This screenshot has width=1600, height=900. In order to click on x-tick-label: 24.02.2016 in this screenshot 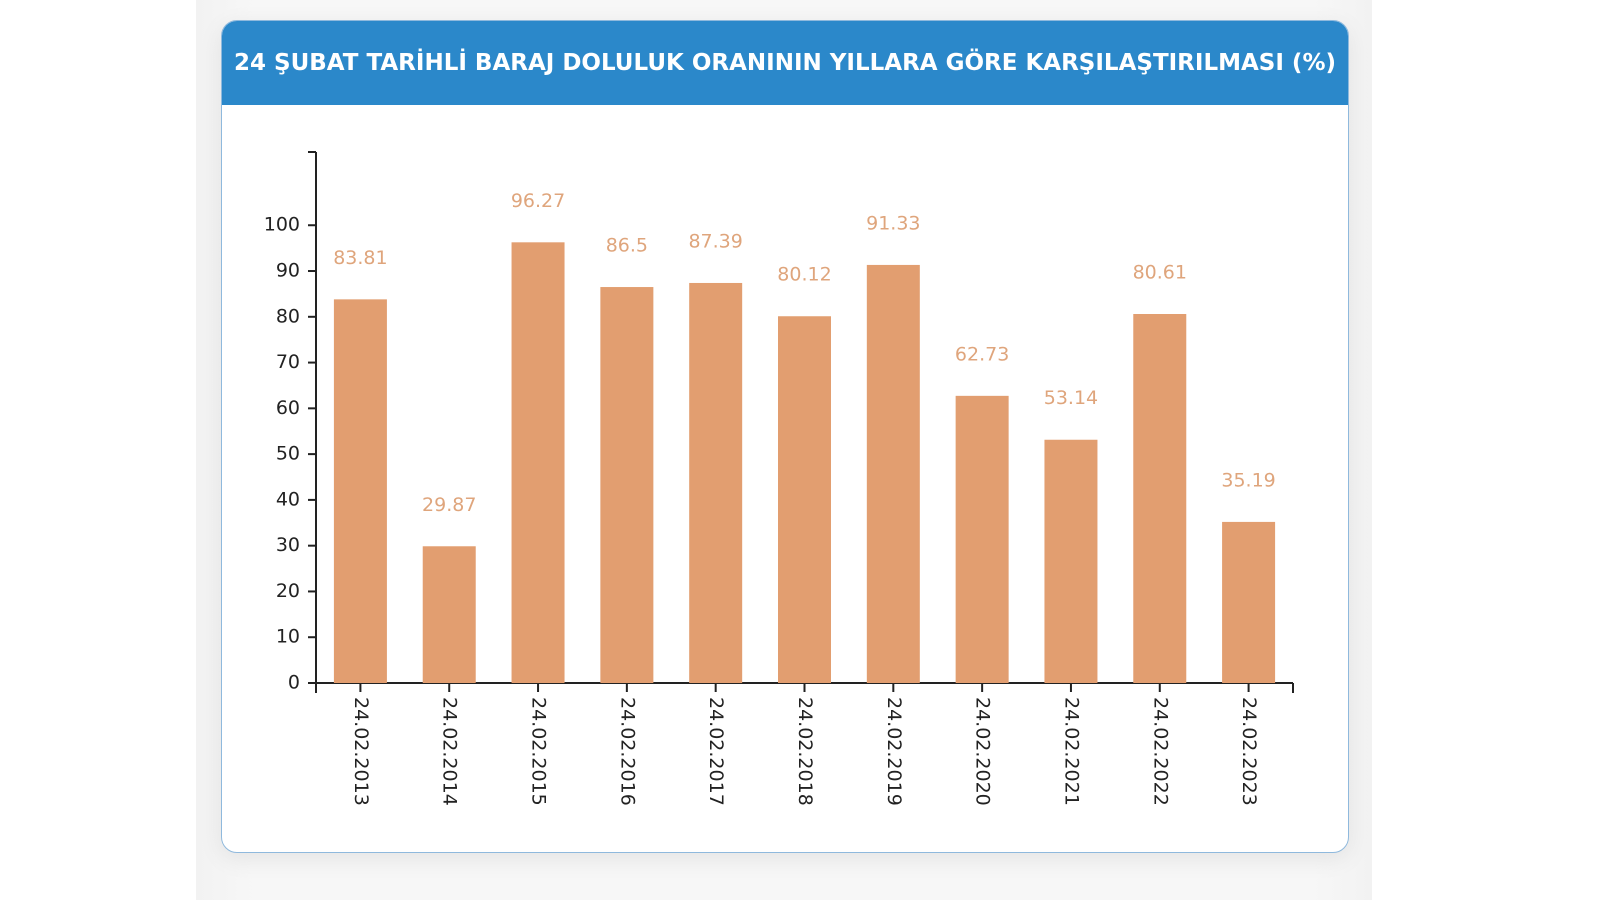, I will do `click(627, 751)`.